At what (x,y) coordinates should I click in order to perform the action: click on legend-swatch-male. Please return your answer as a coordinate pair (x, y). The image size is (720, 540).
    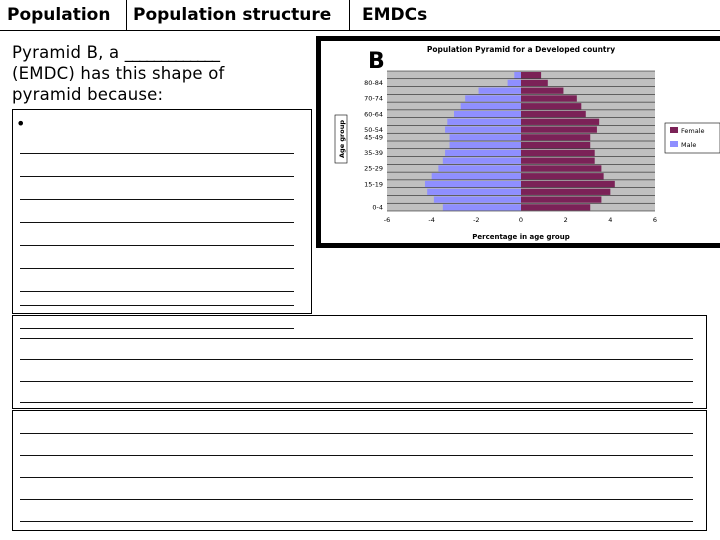
    Looking at the image, I should click on (674, 144).